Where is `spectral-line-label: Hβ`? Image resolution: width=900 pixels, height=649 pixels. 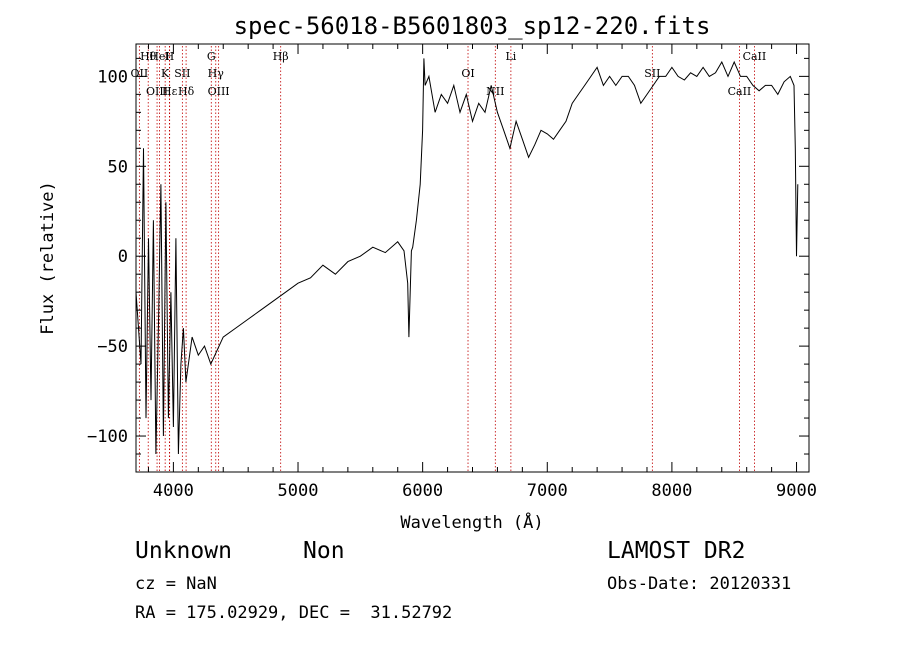
spectral-line-label: Hβ is located at coordinates (281, 56).